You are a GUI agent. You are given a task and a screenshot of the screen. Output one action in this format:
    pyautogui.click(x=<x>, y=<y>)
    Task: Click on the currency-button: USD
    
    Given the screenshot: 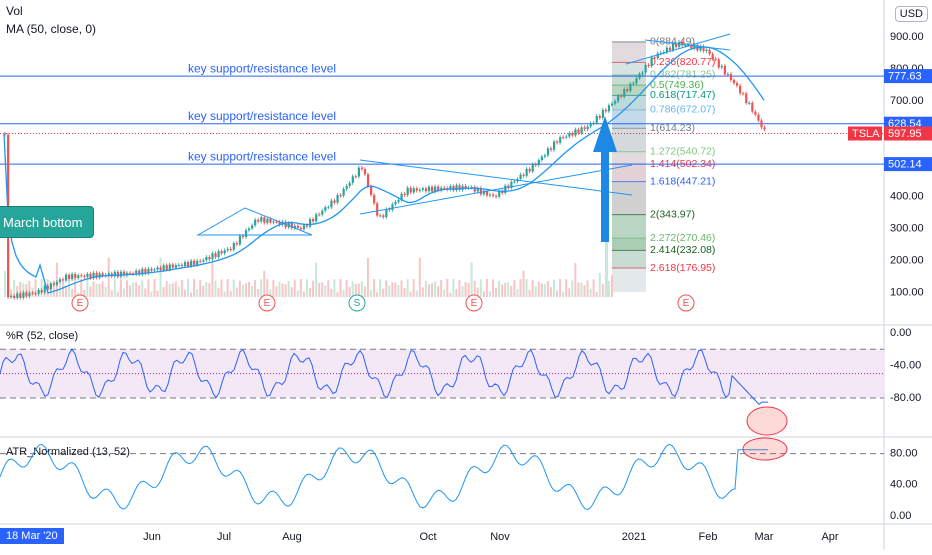 What is the action you would take?
    pyautogui.click(x=911, y=14)
    